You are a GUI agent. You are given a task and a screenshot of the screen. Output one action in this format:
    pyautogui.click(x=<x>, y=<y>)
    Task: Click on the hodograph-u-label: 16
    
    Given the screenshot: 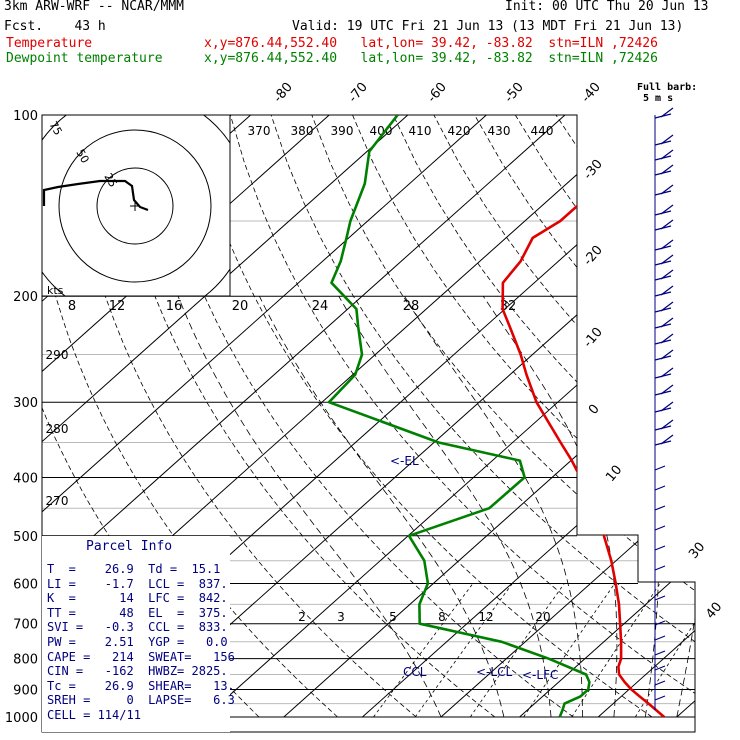 What is the action you would take?
    pyautogui.click(x=174, y=306)
    